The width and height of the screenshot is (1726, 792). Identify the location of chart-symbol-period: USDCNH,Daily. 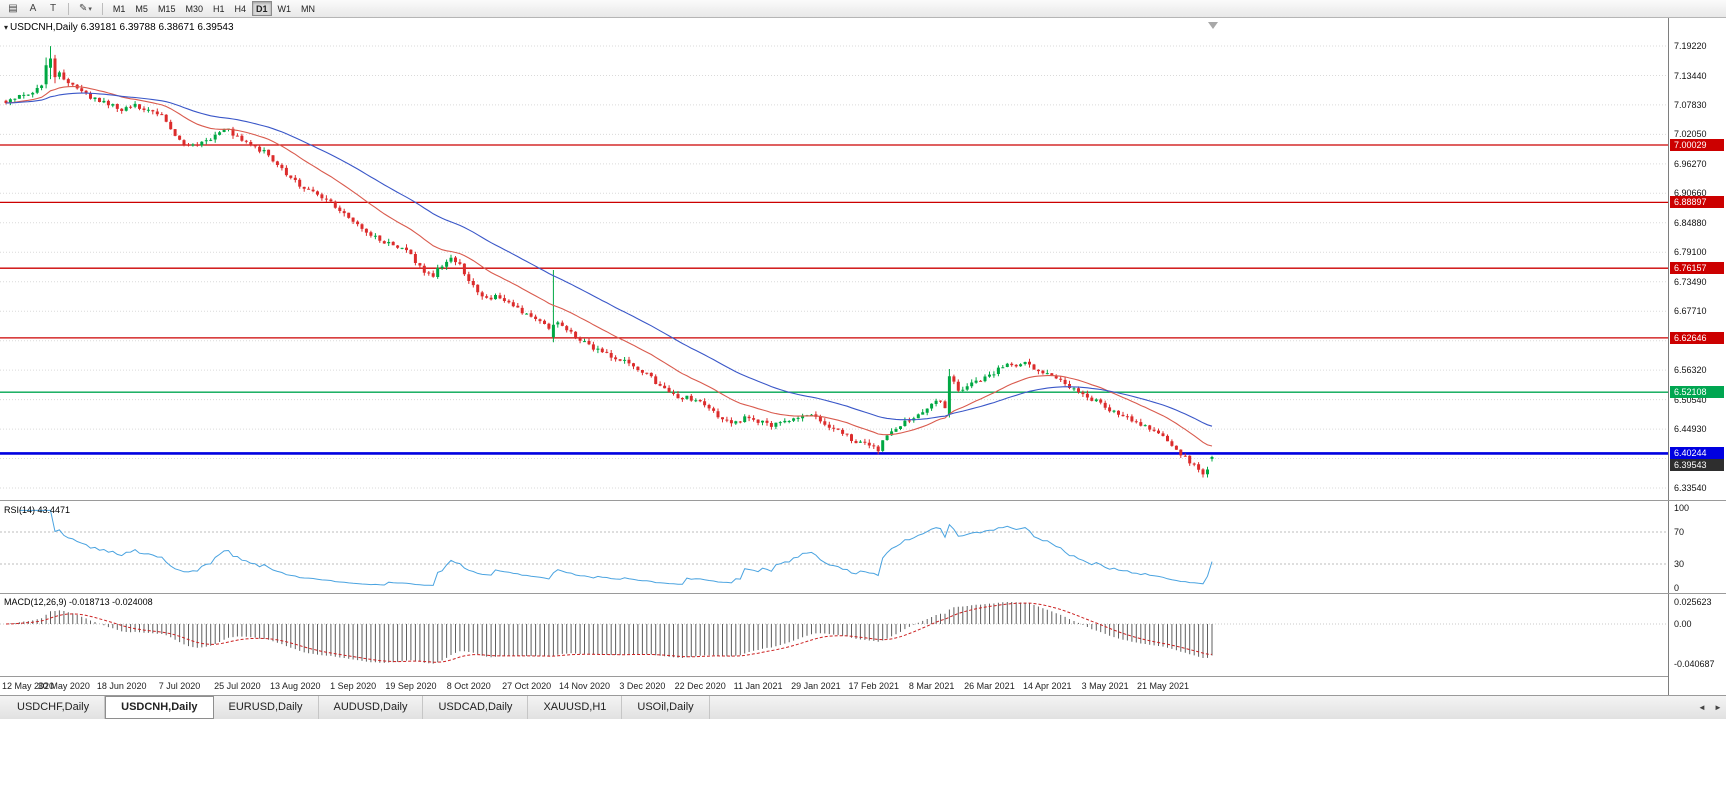
(44, 27).